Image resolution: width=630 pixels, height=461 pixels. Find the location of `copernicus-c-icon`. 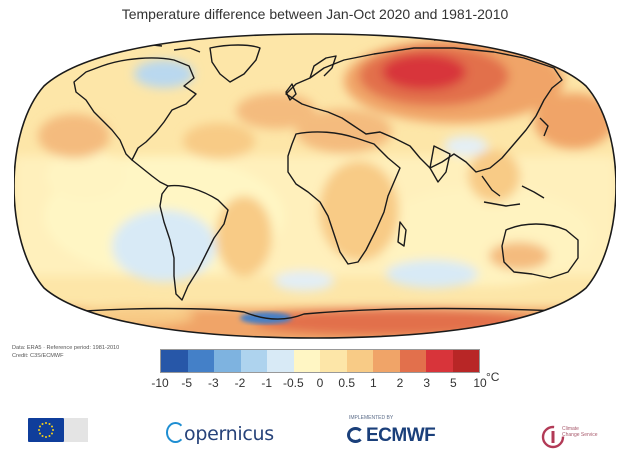

copernicus-c-icon is located at coordinates (175, 432).